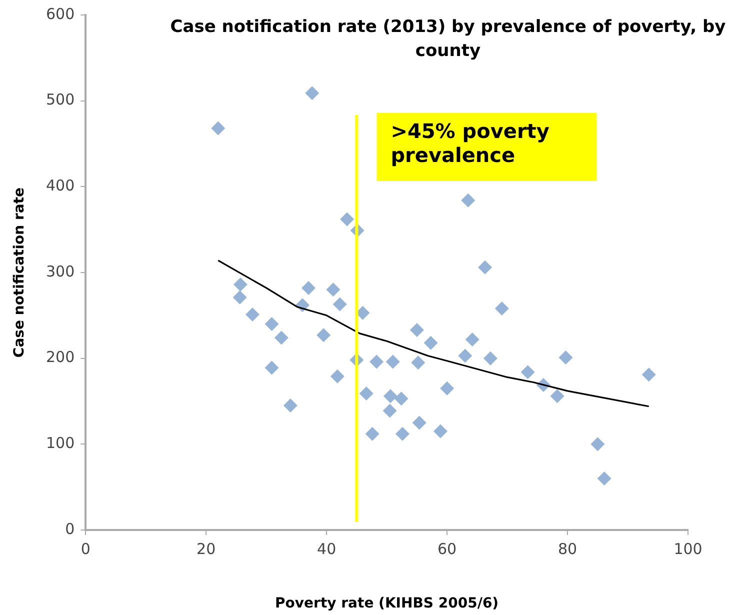 The image size is (738, 615). What do you see at coordinates (447, 549) in the screenshot?
I see `x-tick-label: 60` at bounding box center [447, 549].